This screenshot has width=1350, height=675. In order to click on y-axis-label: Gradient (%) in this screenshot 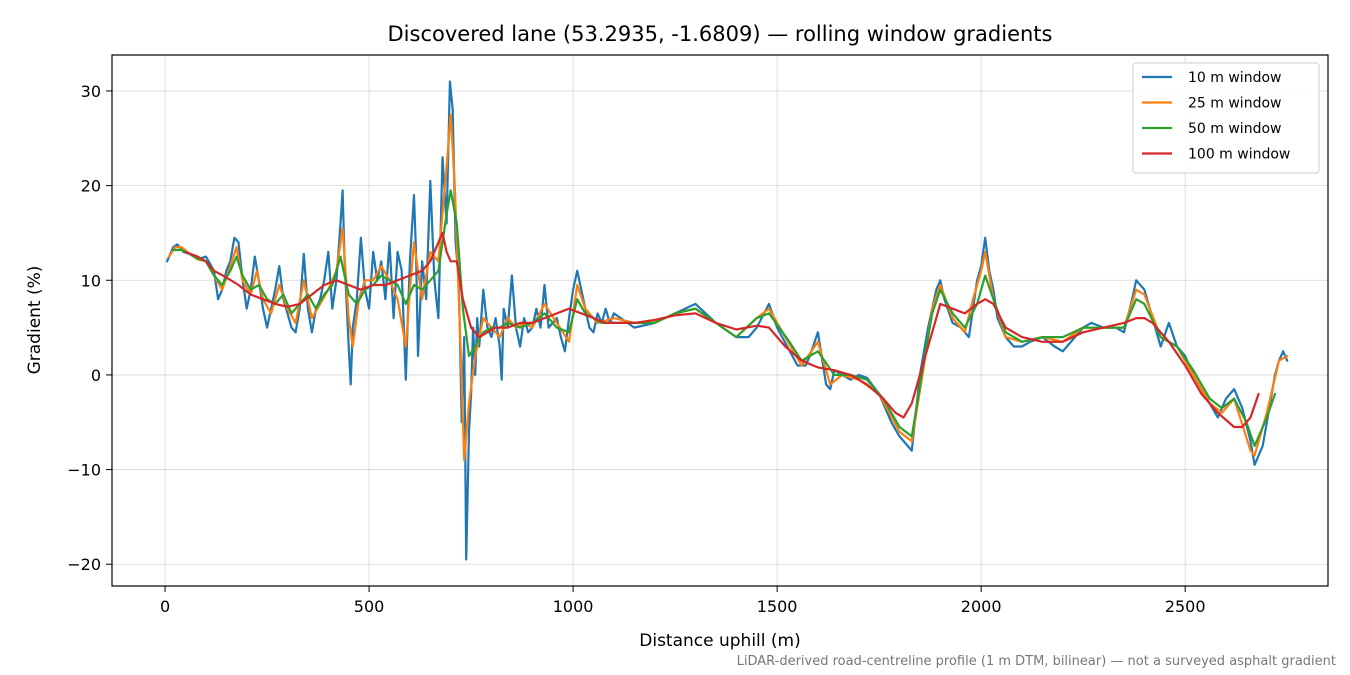, I will do `click(35, 320)`.